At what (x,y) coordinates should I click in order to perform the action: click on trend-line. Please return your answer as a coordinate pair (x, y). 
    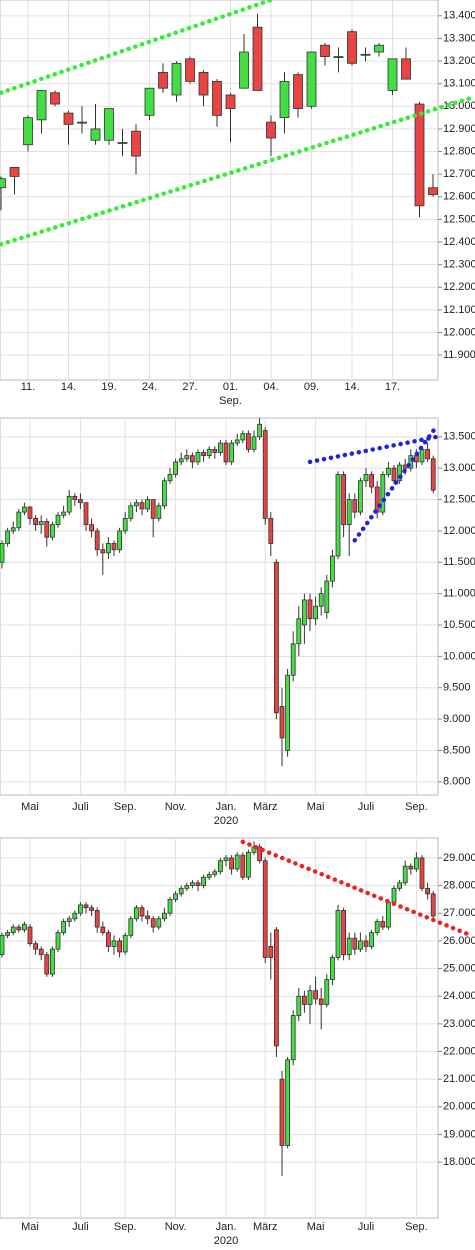
    Looking at the image, I should click on (356, 888).